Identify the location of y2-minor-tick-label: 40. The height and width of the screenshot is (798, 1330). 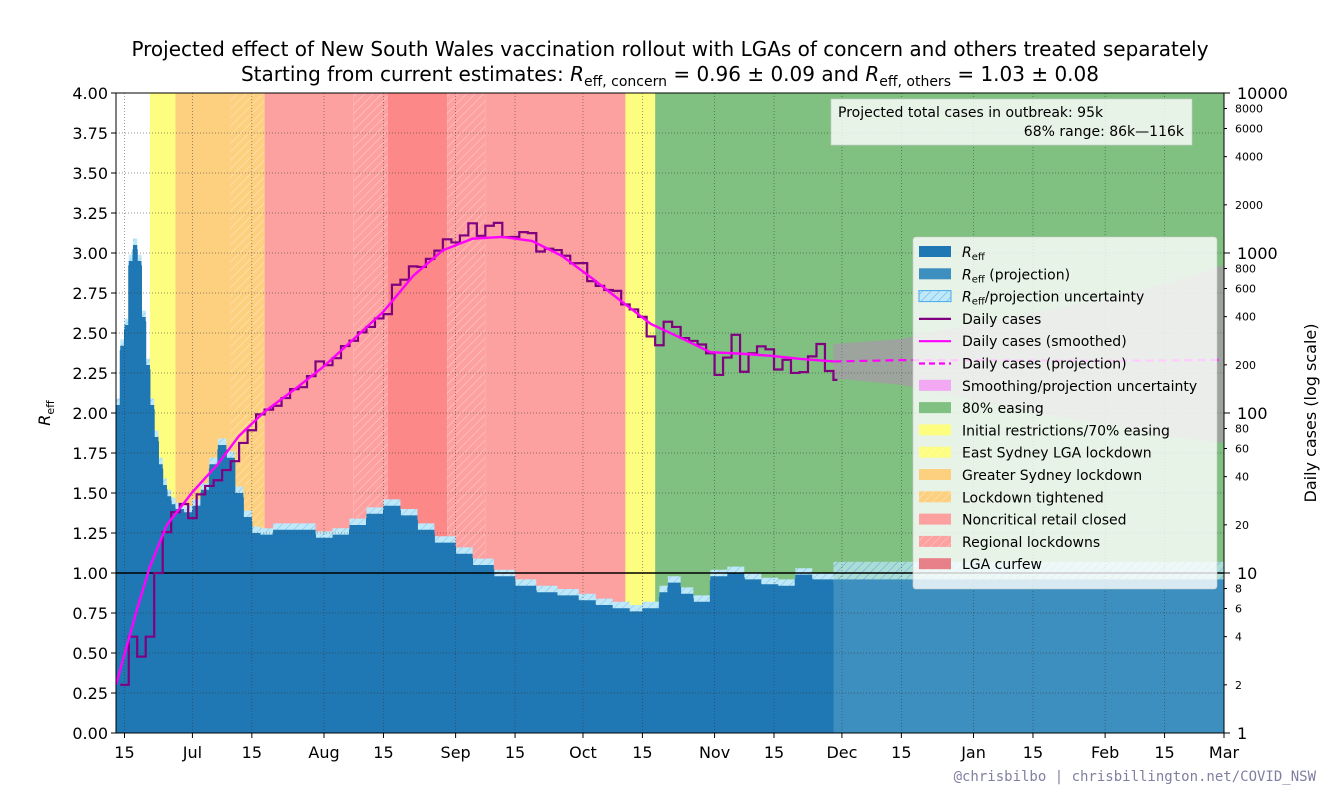
(1242, 477).